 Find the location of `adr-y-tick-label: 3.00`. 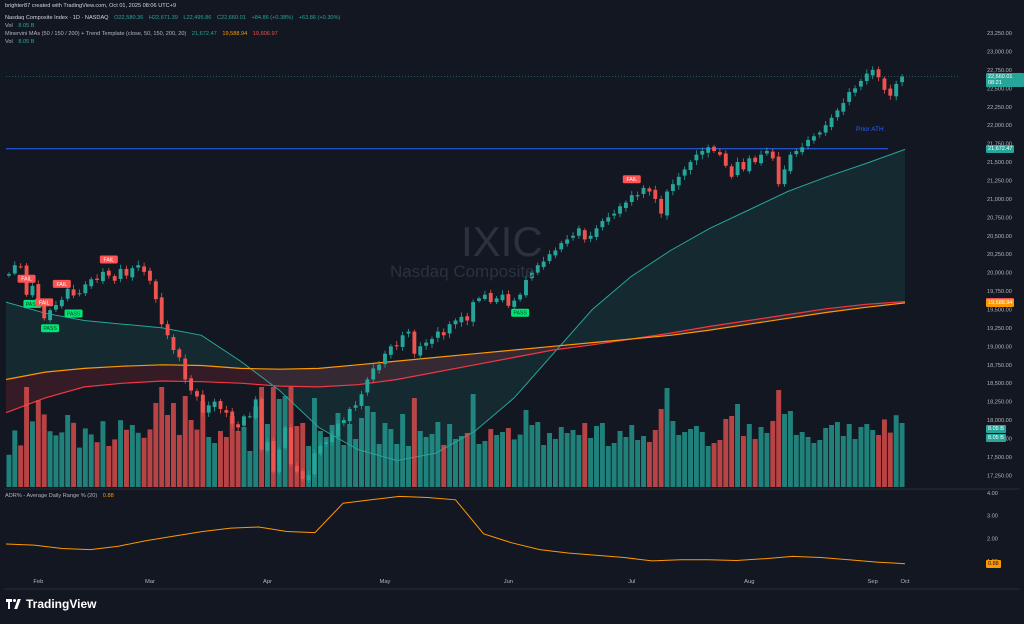

adr-y-tick-label: 3.00 is located at coordinates (992, 517).